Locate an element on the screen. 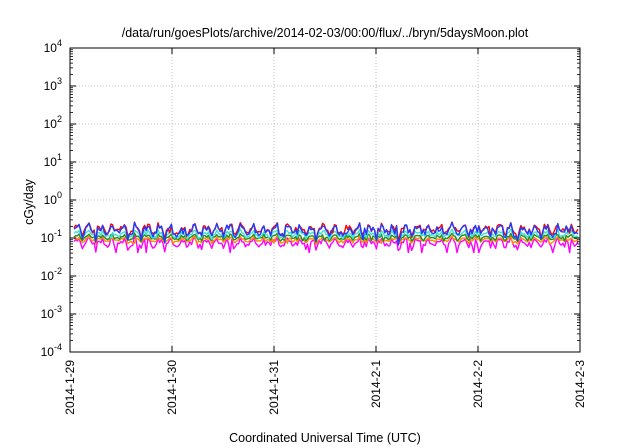 The height and width of the screenshot is (448, 640). y-tick-label: 10⁴ is located at coordinates (53, 46).